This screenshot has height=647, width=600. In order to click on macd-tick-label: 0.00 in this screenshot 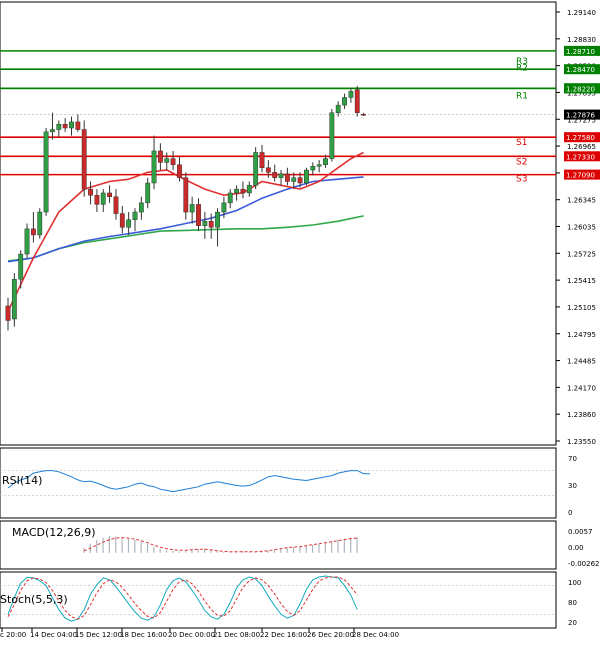, I will do `click(576, 548)`.